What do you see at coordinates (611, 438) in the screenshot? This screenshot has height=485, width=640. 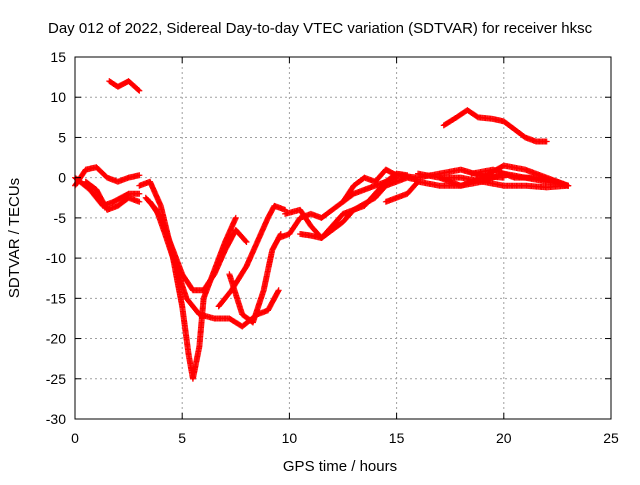 I see `x-tick-label: 25` at bounding box center [611, 438].